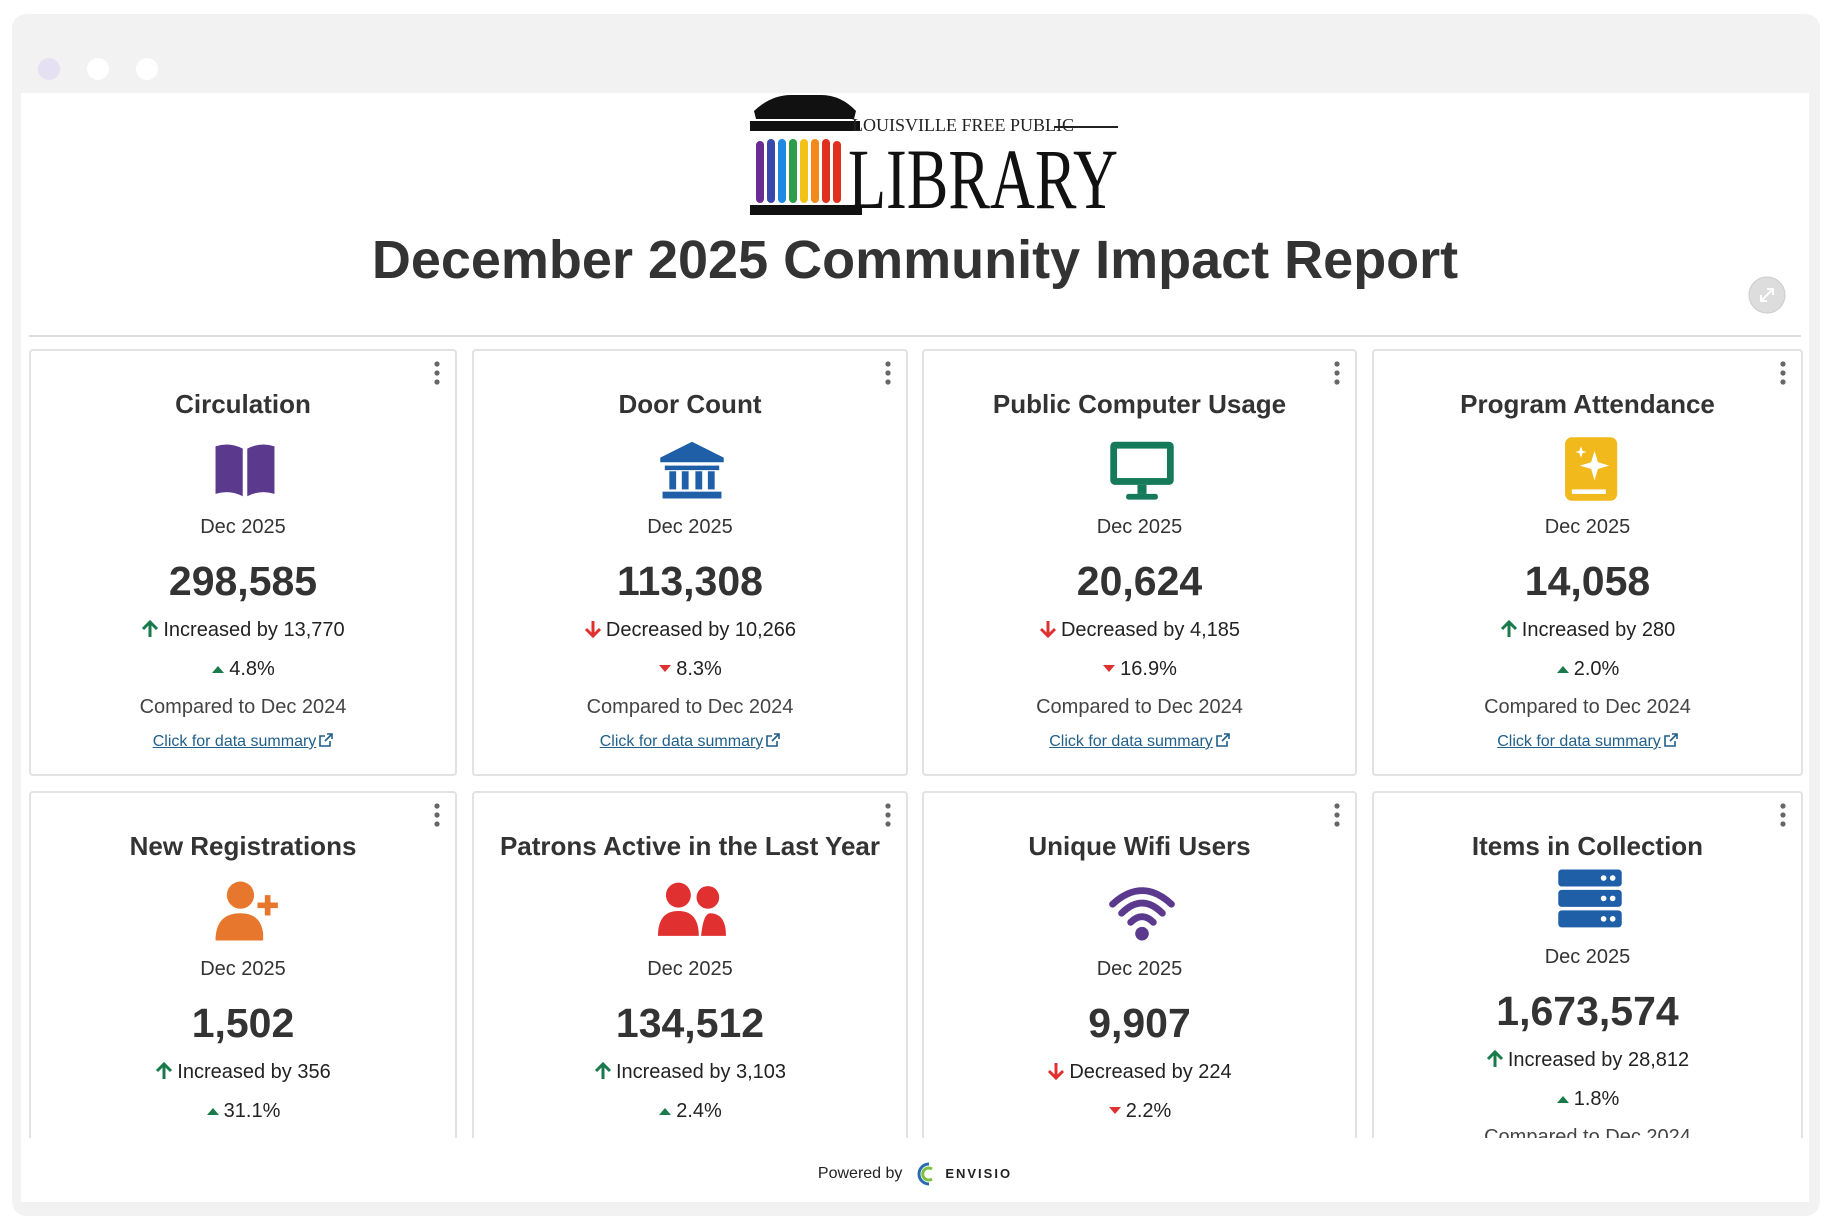  What do you see at coordinates (1587, 1011) in the screenshot?
I see `metric-value: 1,673,574` at bounding box center [1587, 1011].